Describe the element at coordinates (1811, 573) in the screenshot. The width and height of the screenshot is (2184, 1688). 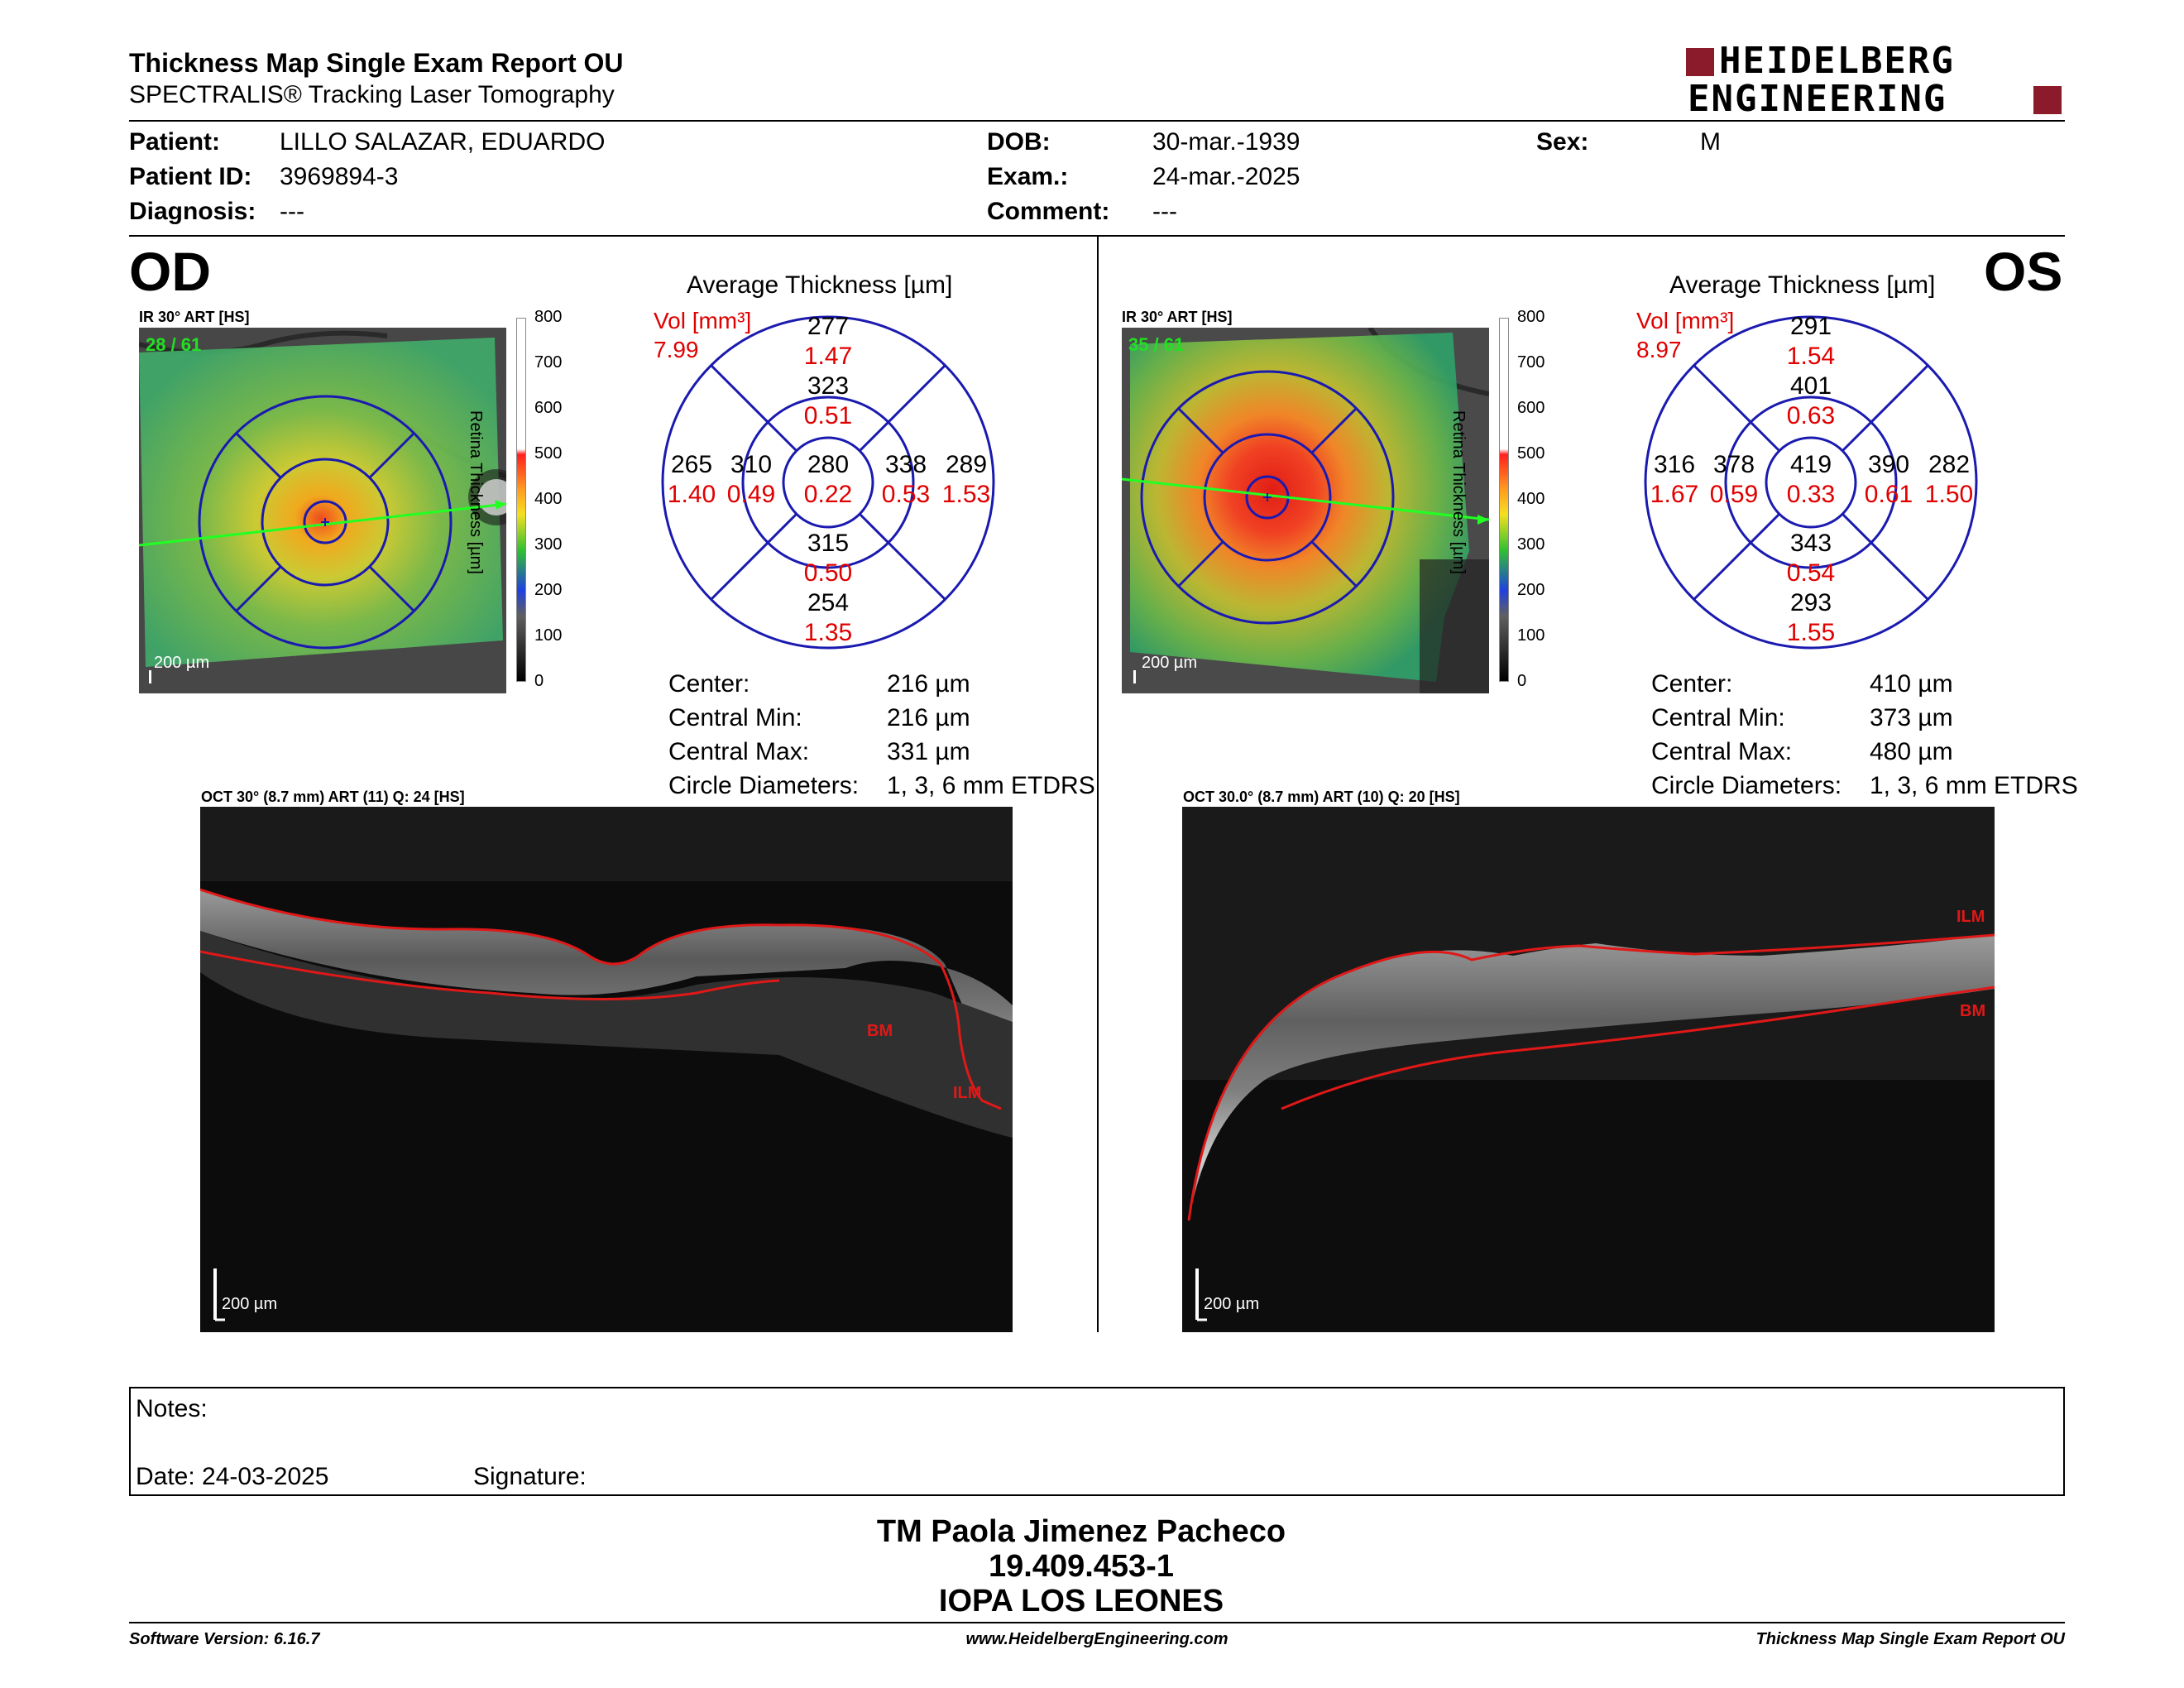
I see `os-inf-inner-volume: 0.54` at that location.